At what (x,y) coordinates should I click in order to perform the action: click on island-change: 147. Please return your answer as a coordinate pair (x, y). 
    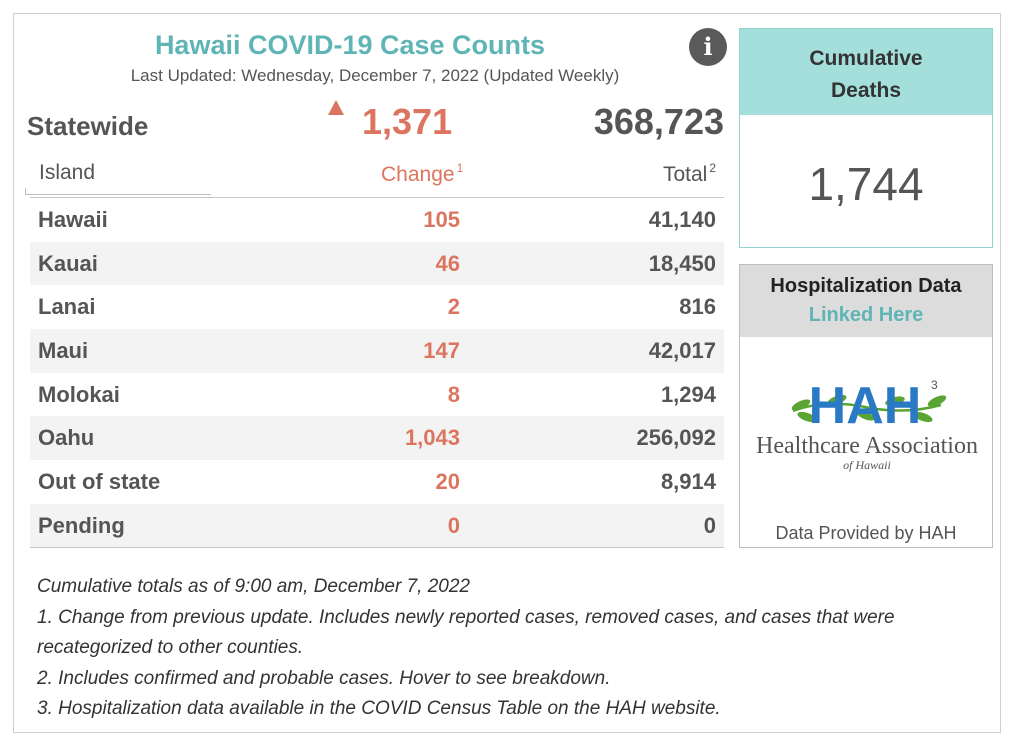
    Looking at the image, I should click on (441, 351).